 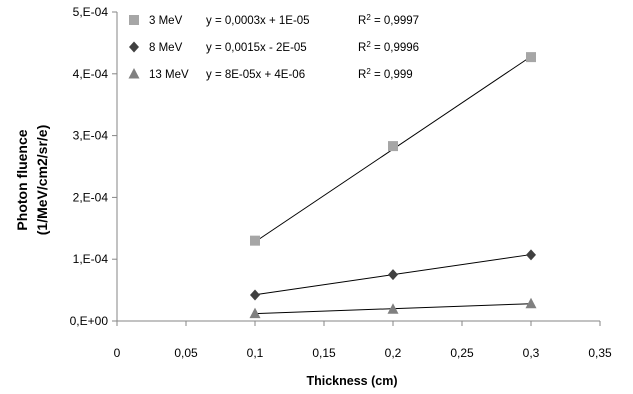 What do you see at coordinates (117, 353) in the screenshot?
I see `x-tick-label: 0` at bounding box center [117, 353].